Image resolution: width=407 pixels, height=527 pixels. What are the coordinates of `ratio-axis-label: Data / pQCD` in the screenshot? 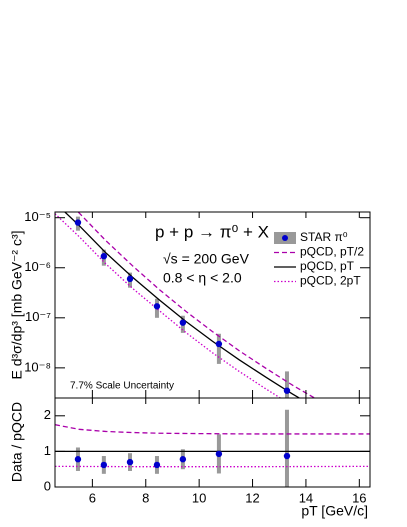 It's located at (17, 442).